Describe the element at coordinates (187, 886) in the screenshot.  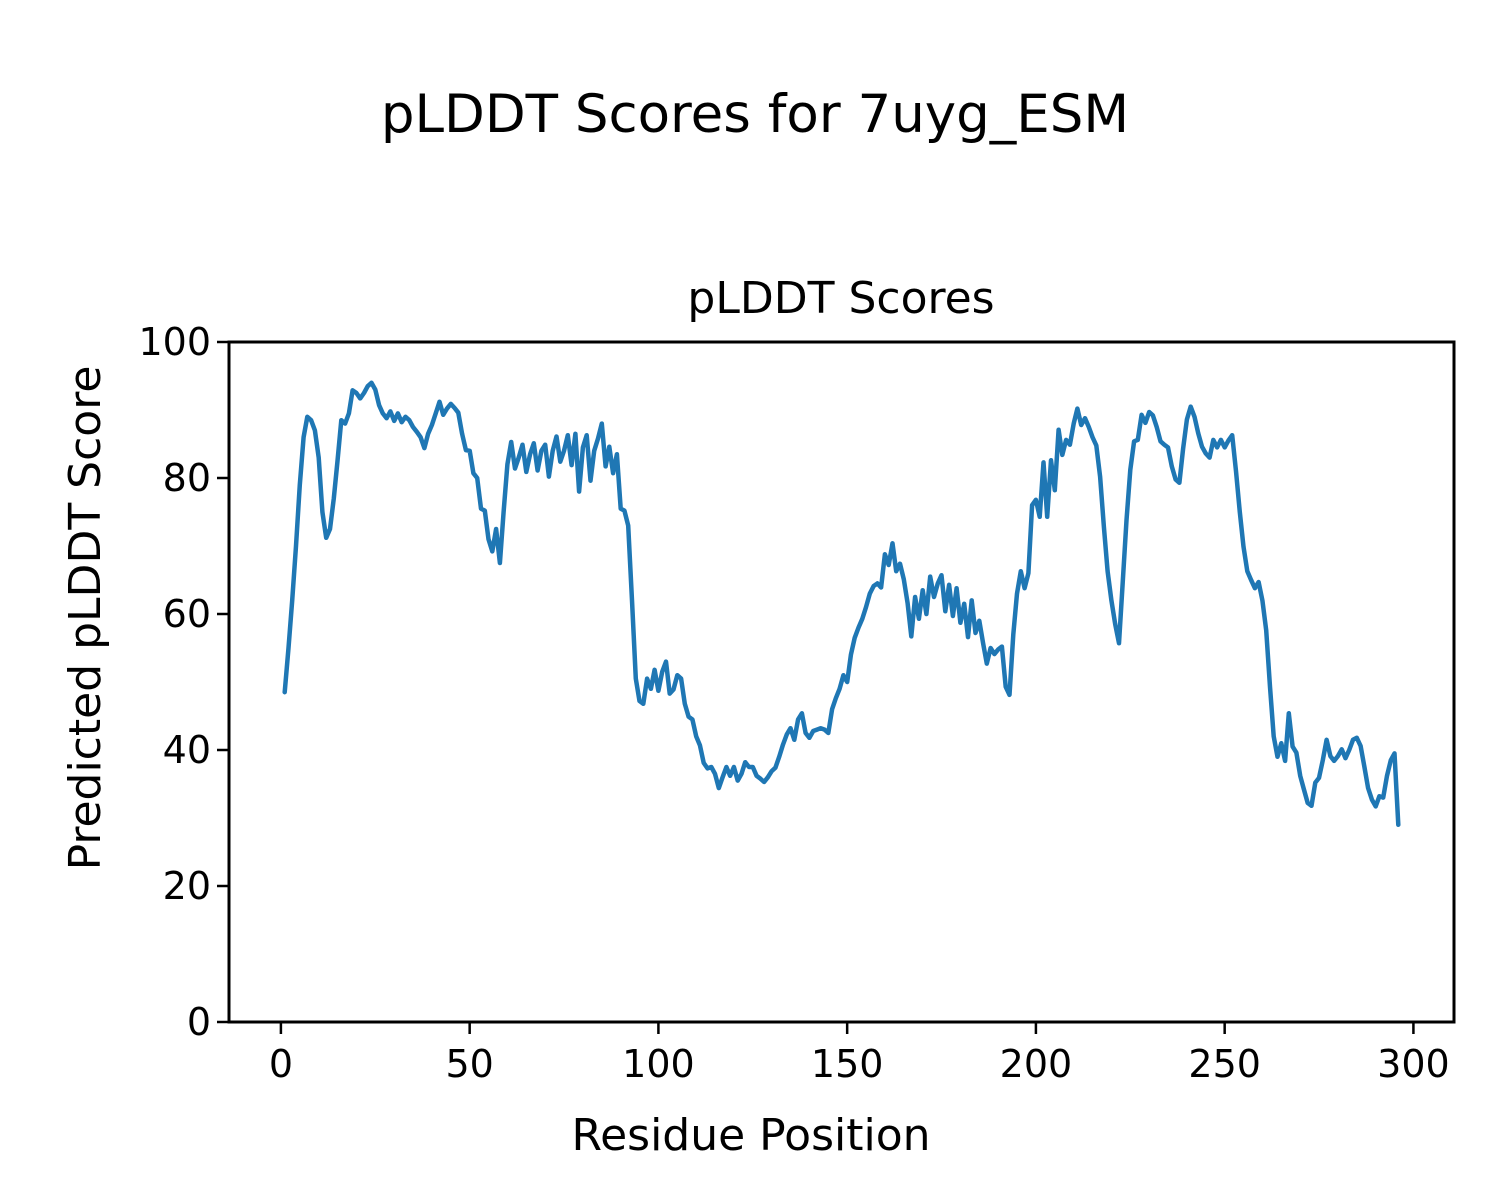
I see `y-tick-label: 20` at that location.